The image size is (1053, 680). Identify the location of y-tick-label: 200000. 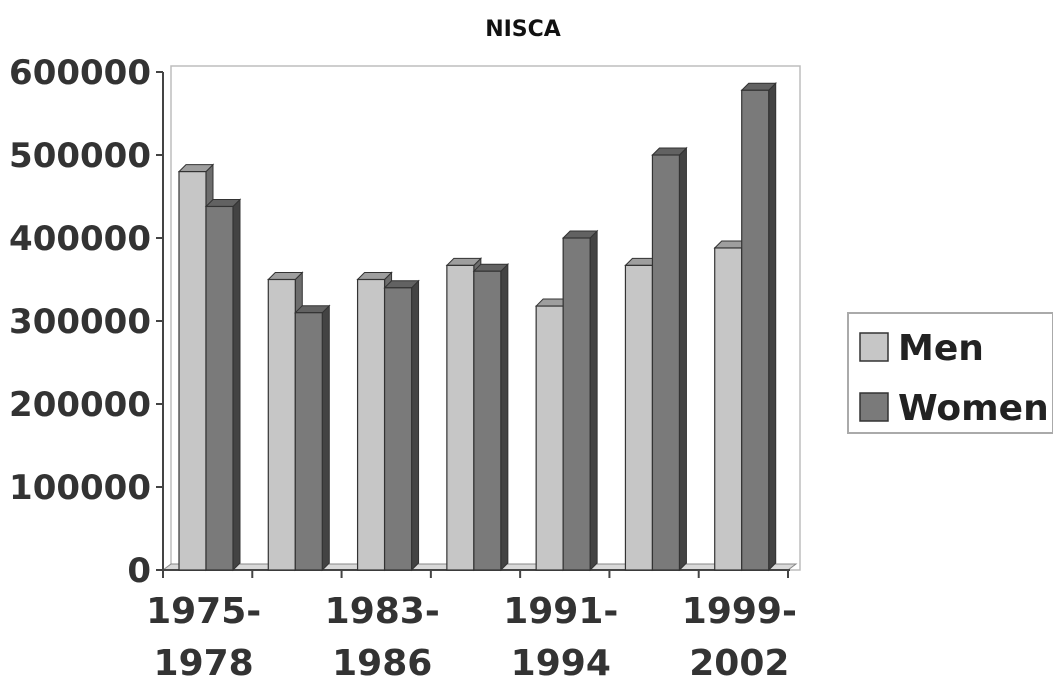
(80, 405).